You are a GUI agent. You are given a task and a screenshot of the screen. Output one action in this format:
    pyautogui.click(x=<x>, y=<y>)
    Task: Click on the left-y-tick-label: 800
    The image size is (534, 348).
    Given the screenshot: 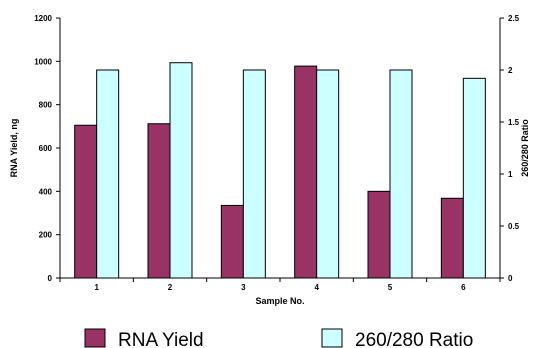 What is the action you would take?
    pyautogui.click(x=46, y=105)
    